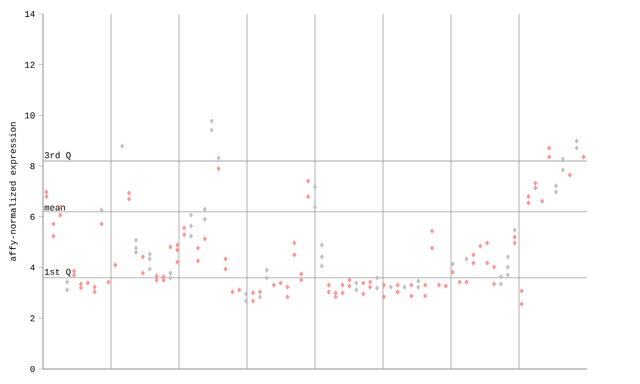 This screenshot has width=640, height=384. Describe the element at coordinates (32, 166) in the screenshot. I see `y-tick-label: 8` at that location.